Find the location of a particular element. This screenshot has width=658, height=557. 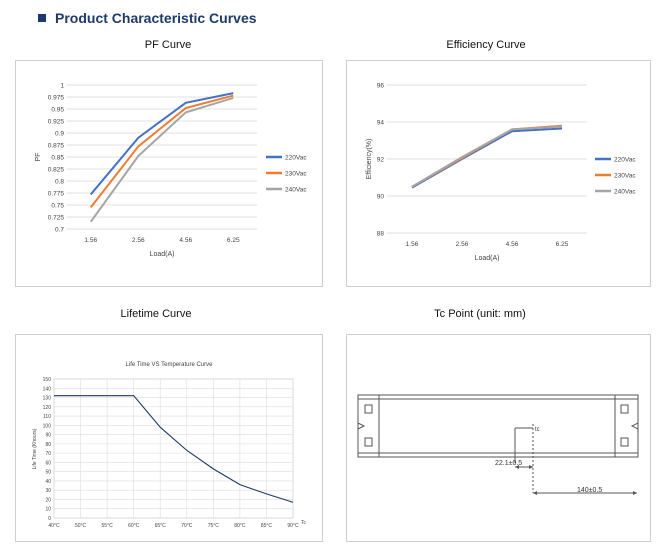

x-tick-label: 60°C is located at coordinates (134, 526).